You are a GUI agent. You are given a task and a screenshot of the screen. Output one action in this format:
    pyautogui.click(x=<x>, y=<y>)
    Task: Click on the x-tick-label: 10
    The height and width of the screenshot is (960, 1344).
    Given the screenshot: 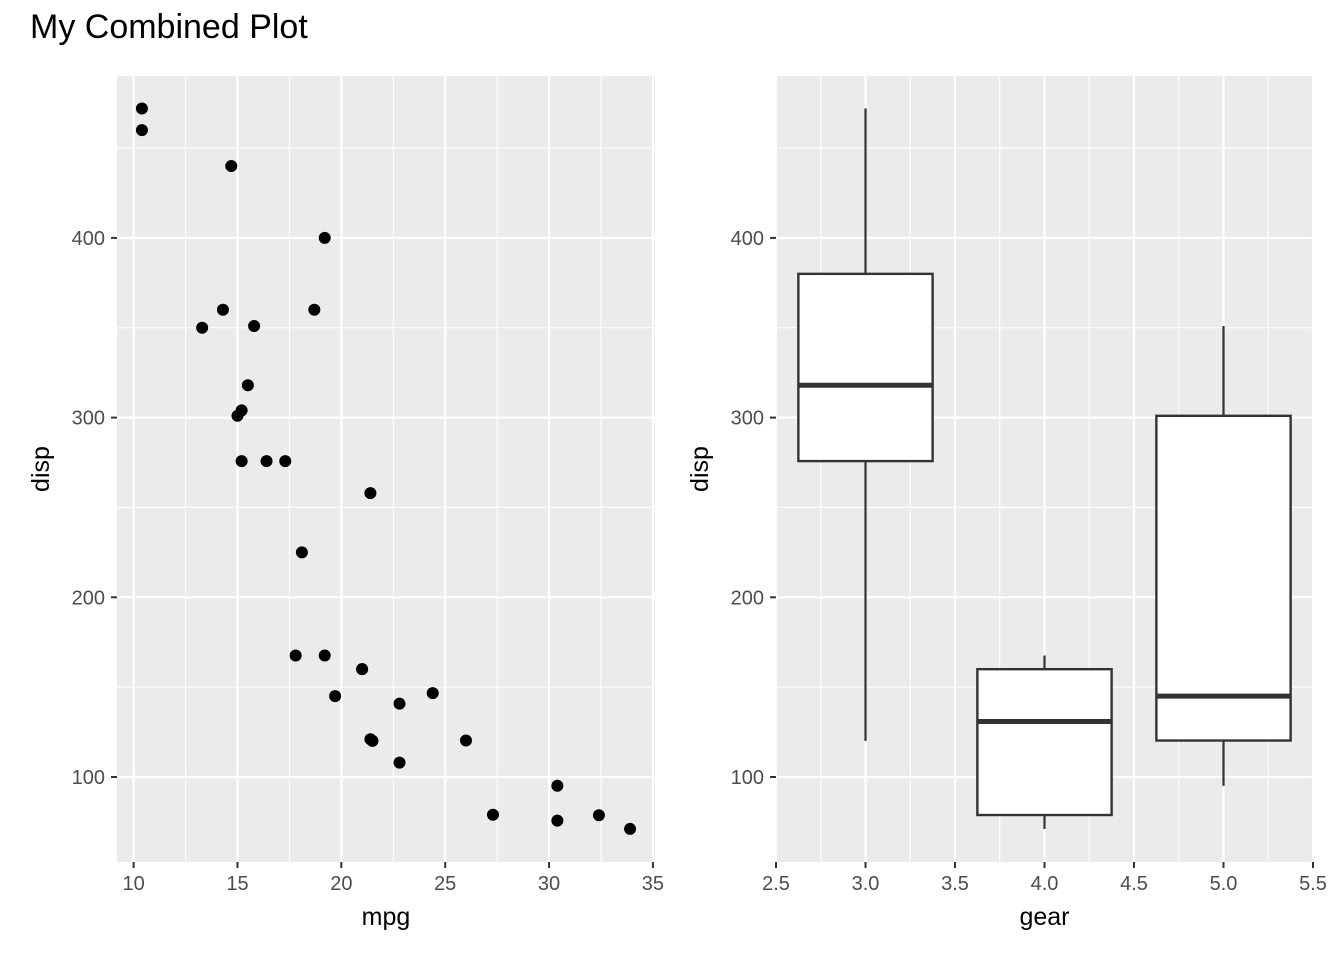 What is the action you would take?
    pyautogui.click(x=133, y=884)
    